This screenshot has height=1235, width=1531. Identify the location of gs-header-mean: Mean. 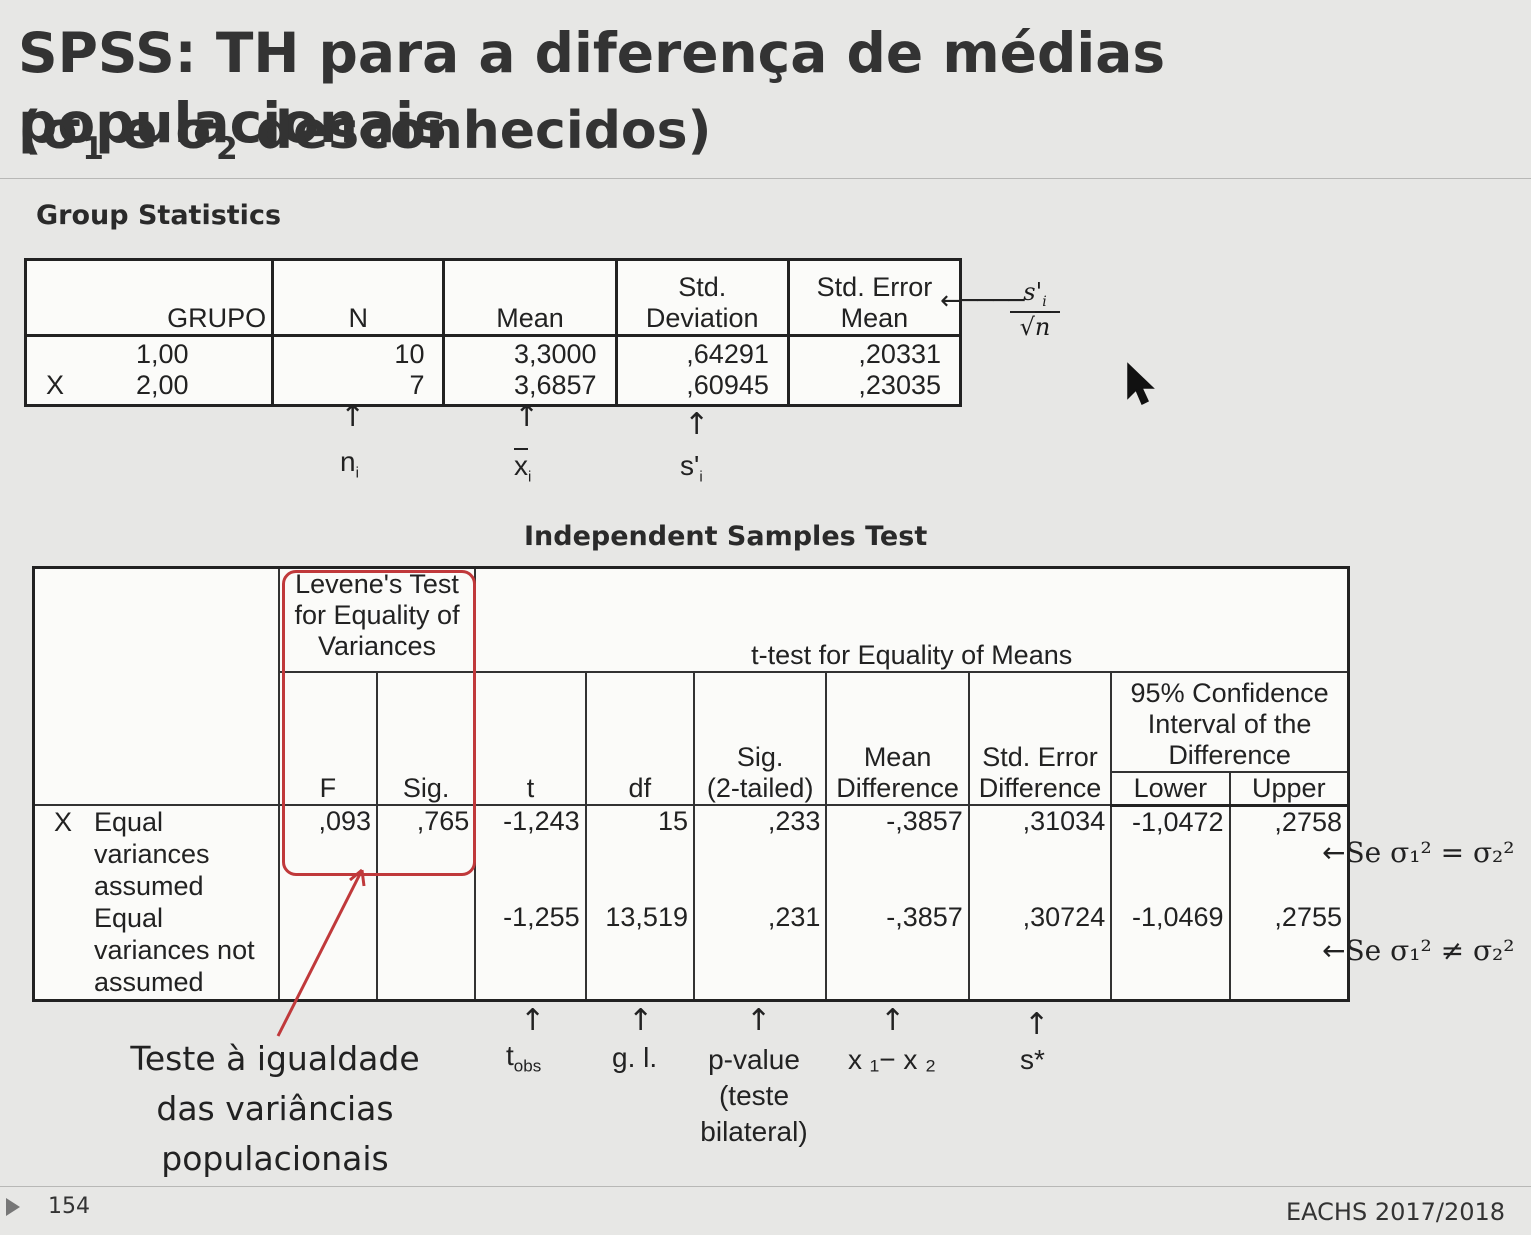
(530, 297).